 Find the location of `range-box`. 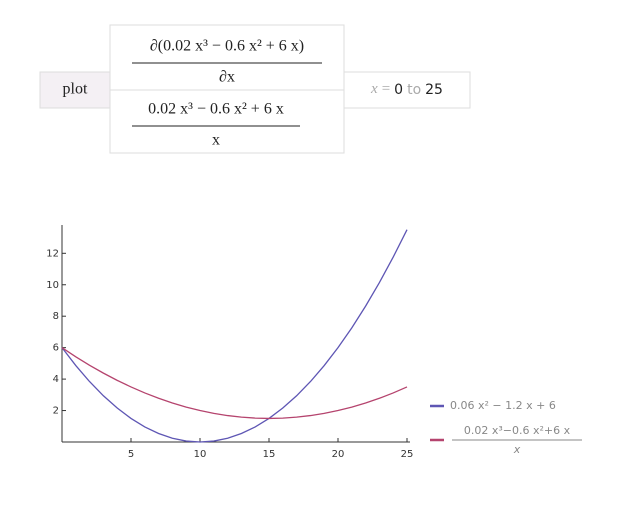

range-box is located at coordinates (407, 90).